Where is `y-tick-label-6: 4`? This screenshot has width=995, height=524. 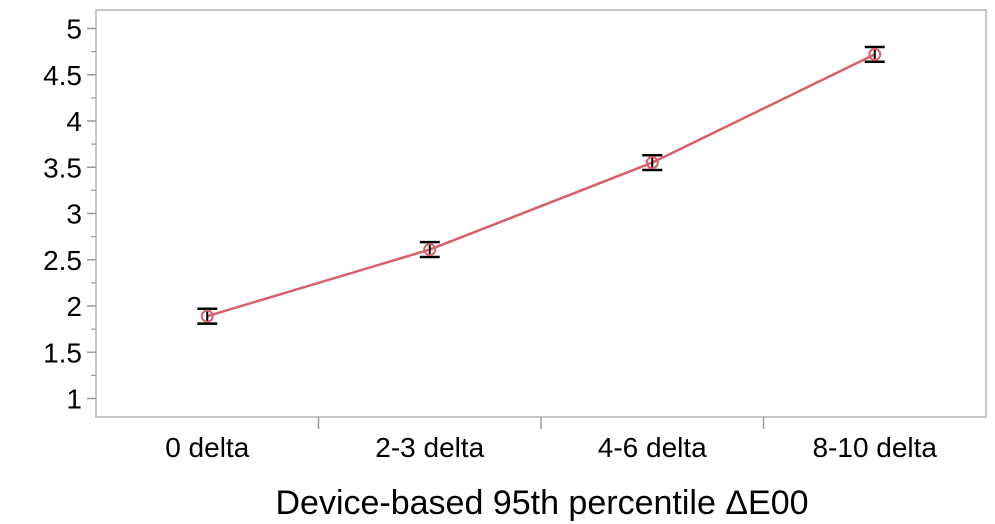 y-tick-label-6: 4 is located at coordinates (74, 121).